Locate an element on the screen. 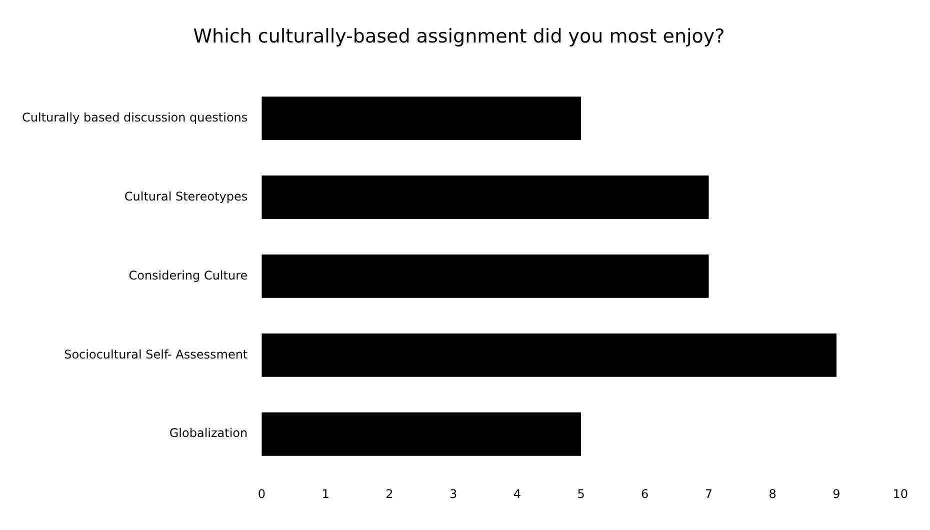 The height and width of the screenshot is (530, 930). x-tick-label: 5 is located at coordinates (581, 493).